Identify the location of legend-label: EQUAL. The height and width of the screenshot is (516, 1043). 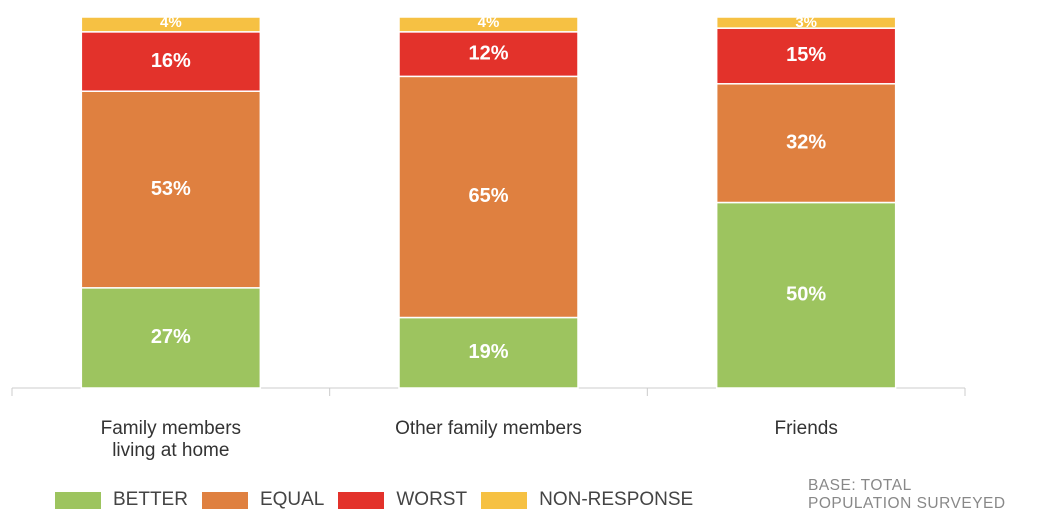
(292, 499).